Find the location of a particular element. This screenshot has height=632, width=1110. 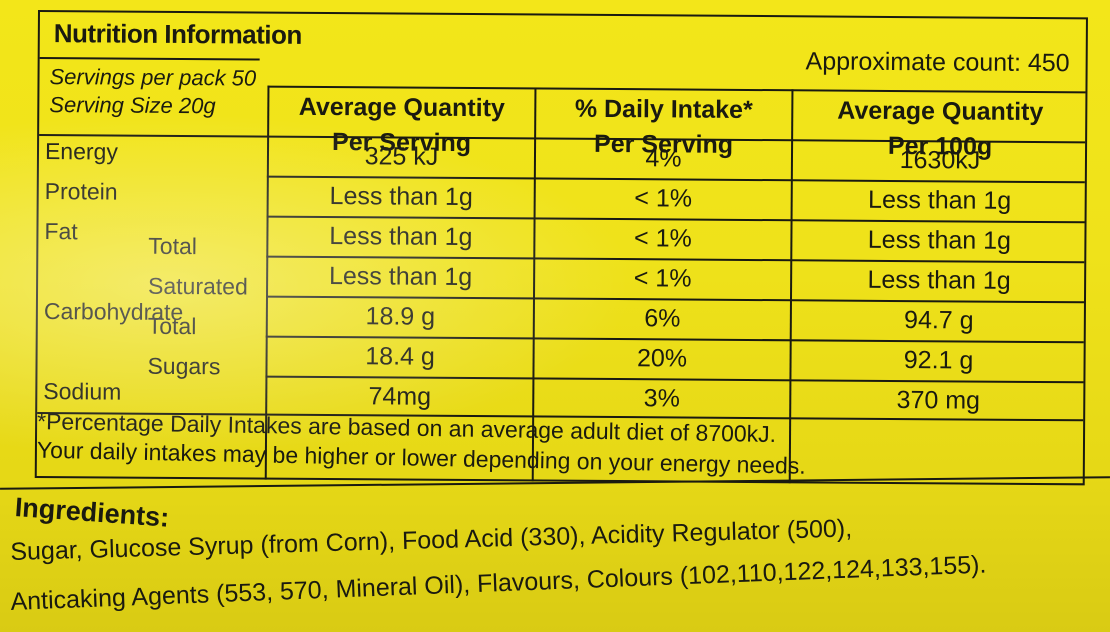

cell-per-100g: 94.7 g is located at coordinates (938, 320).